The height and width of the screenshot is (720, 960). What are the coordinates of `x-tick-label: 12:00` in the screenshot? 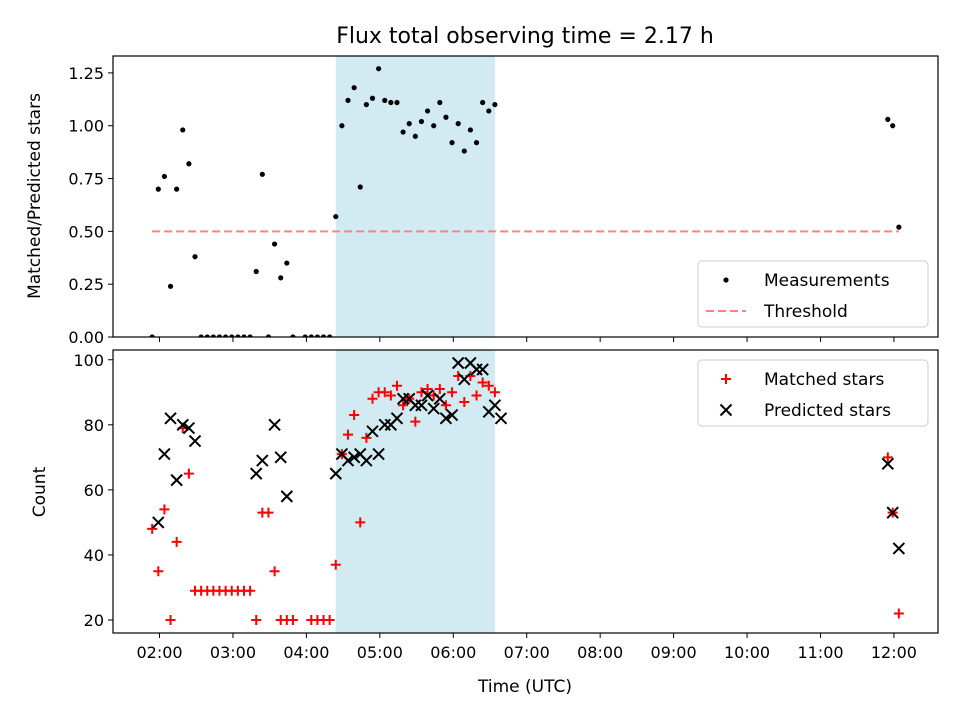 It's located at (894, 652).